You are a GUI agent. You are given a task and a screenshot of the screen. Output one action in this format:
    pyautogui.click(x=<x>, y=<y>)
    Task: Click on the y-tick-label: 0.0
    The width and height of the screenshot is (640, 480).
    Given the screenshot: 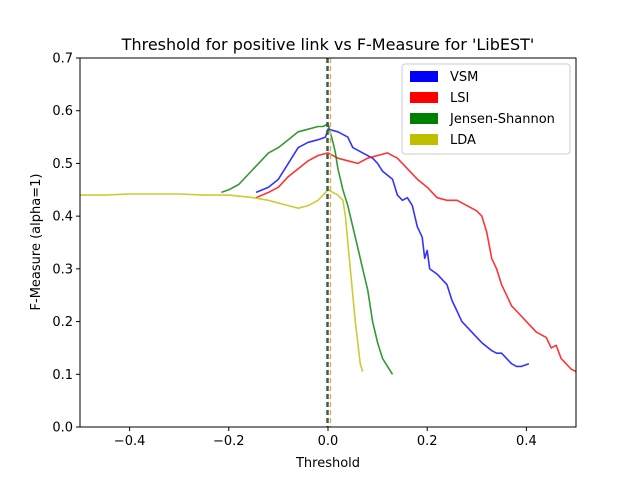 What is the action you would take?
    pyautogui.click(x=62, y=428)
    